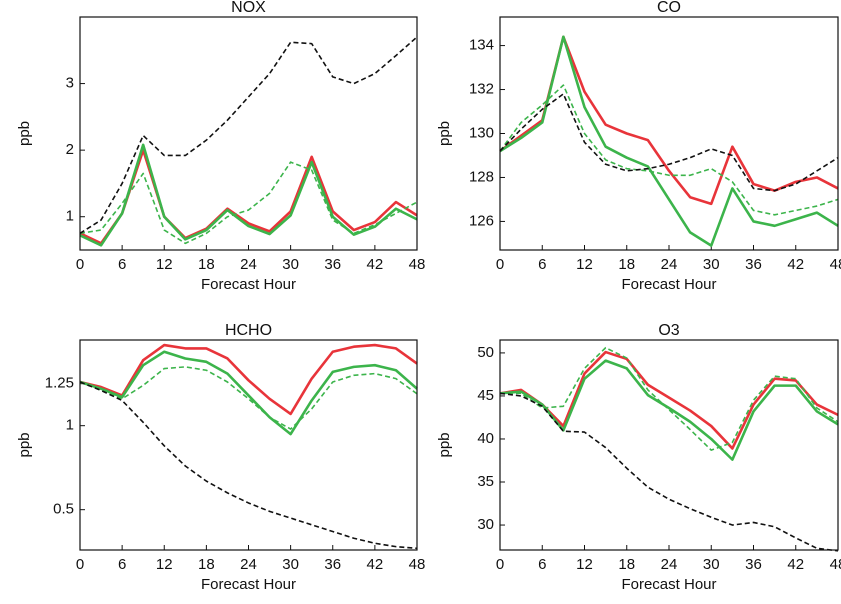 This screenshot has width=841, height=604. I want to click on y-tick-label: 50, so click(485, 352).